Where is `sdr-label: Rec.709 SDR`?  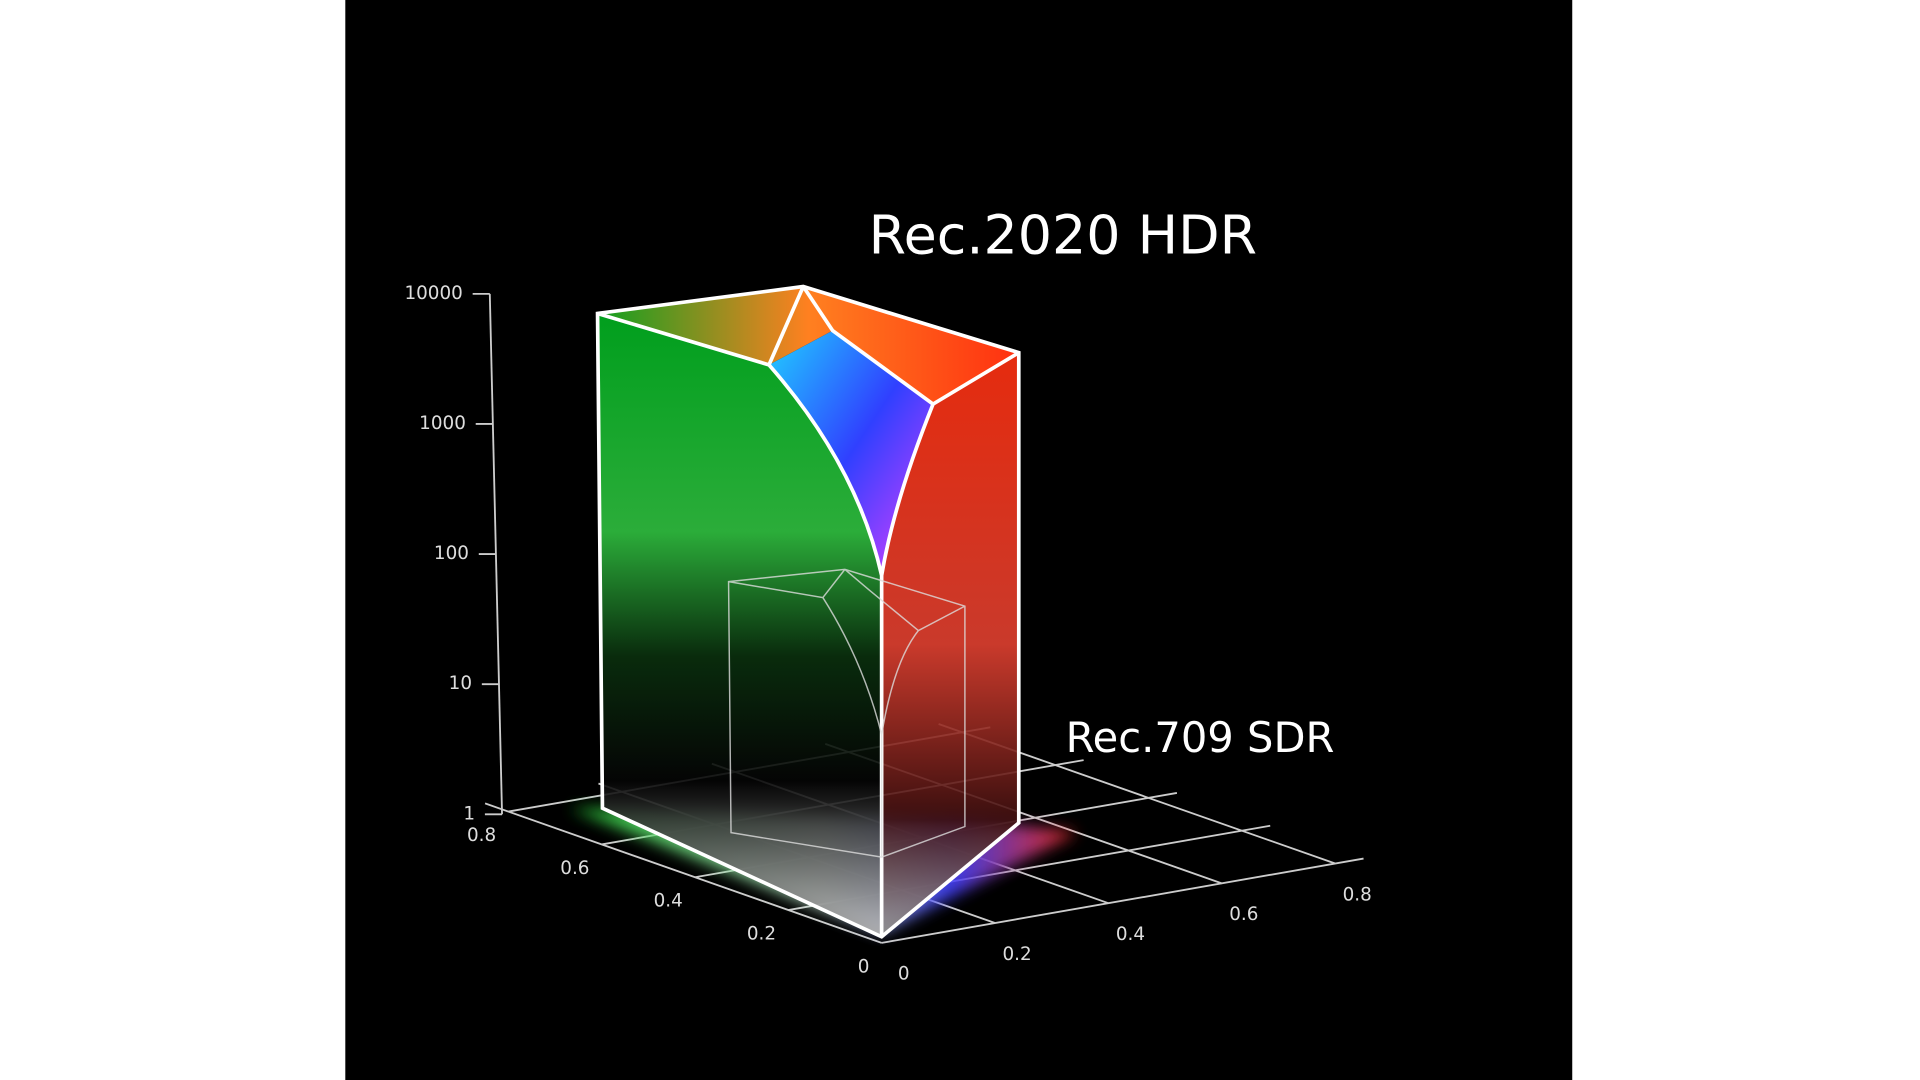
sdr-label: Rec.709 SDR is located at coordinates (1200, 737).